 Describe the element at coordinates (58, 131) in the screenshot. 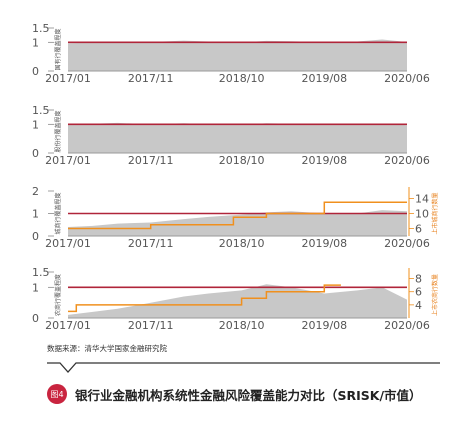

I see `y-axis-label: 股份行覆盖程度` at that location.